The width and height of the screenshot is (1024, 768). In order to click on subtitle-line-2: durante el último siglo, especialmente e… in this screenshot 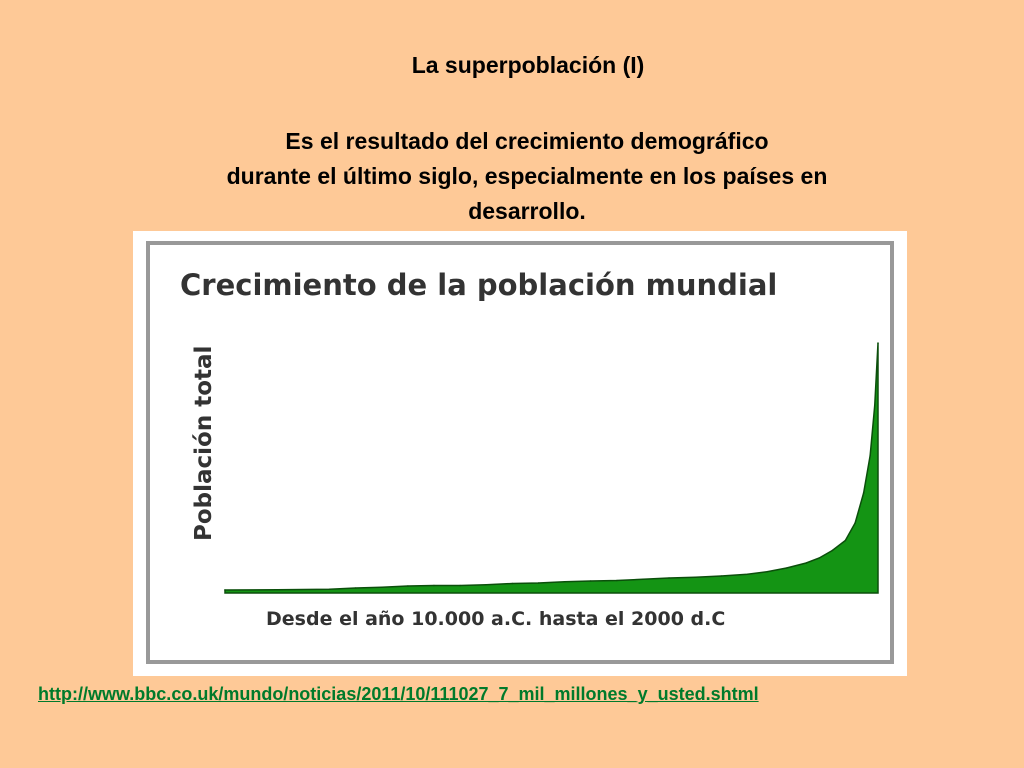, I will do `click(527, 176)`.